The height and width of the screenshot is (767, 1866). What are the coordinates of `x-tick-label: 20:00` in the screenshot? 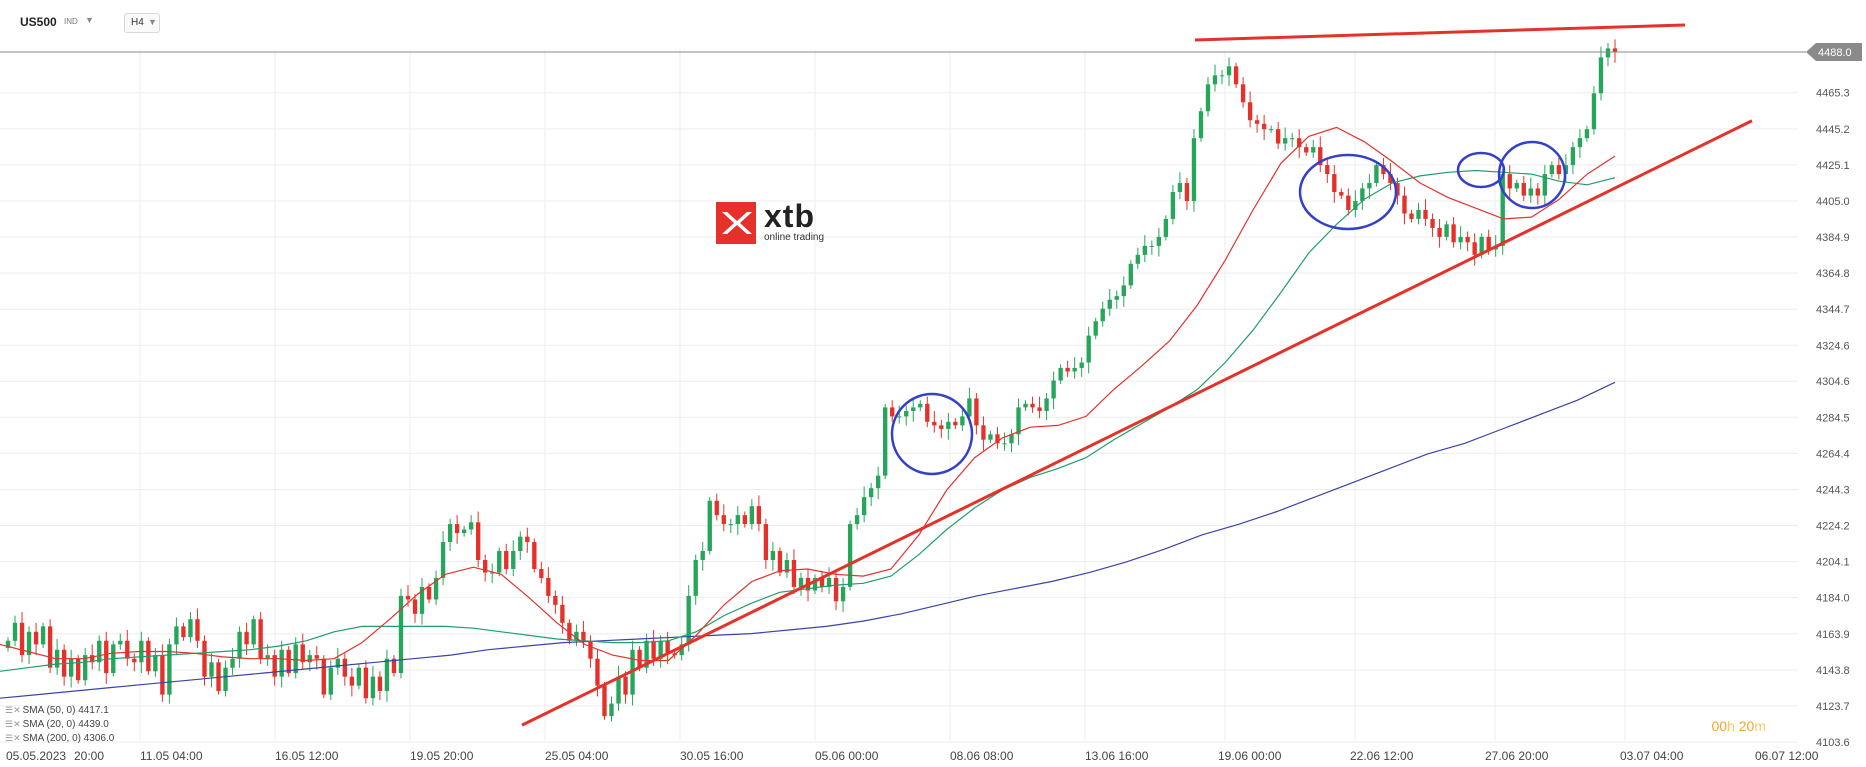 It's located at (89, 756).